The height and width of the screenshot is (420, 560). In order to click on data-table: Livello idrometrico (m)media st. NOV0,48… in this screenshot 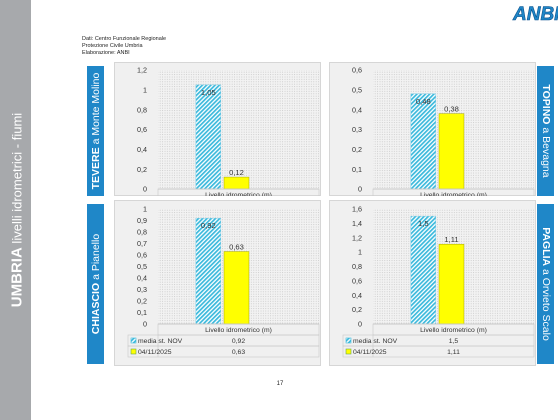, I will do `click(453, 192)`.